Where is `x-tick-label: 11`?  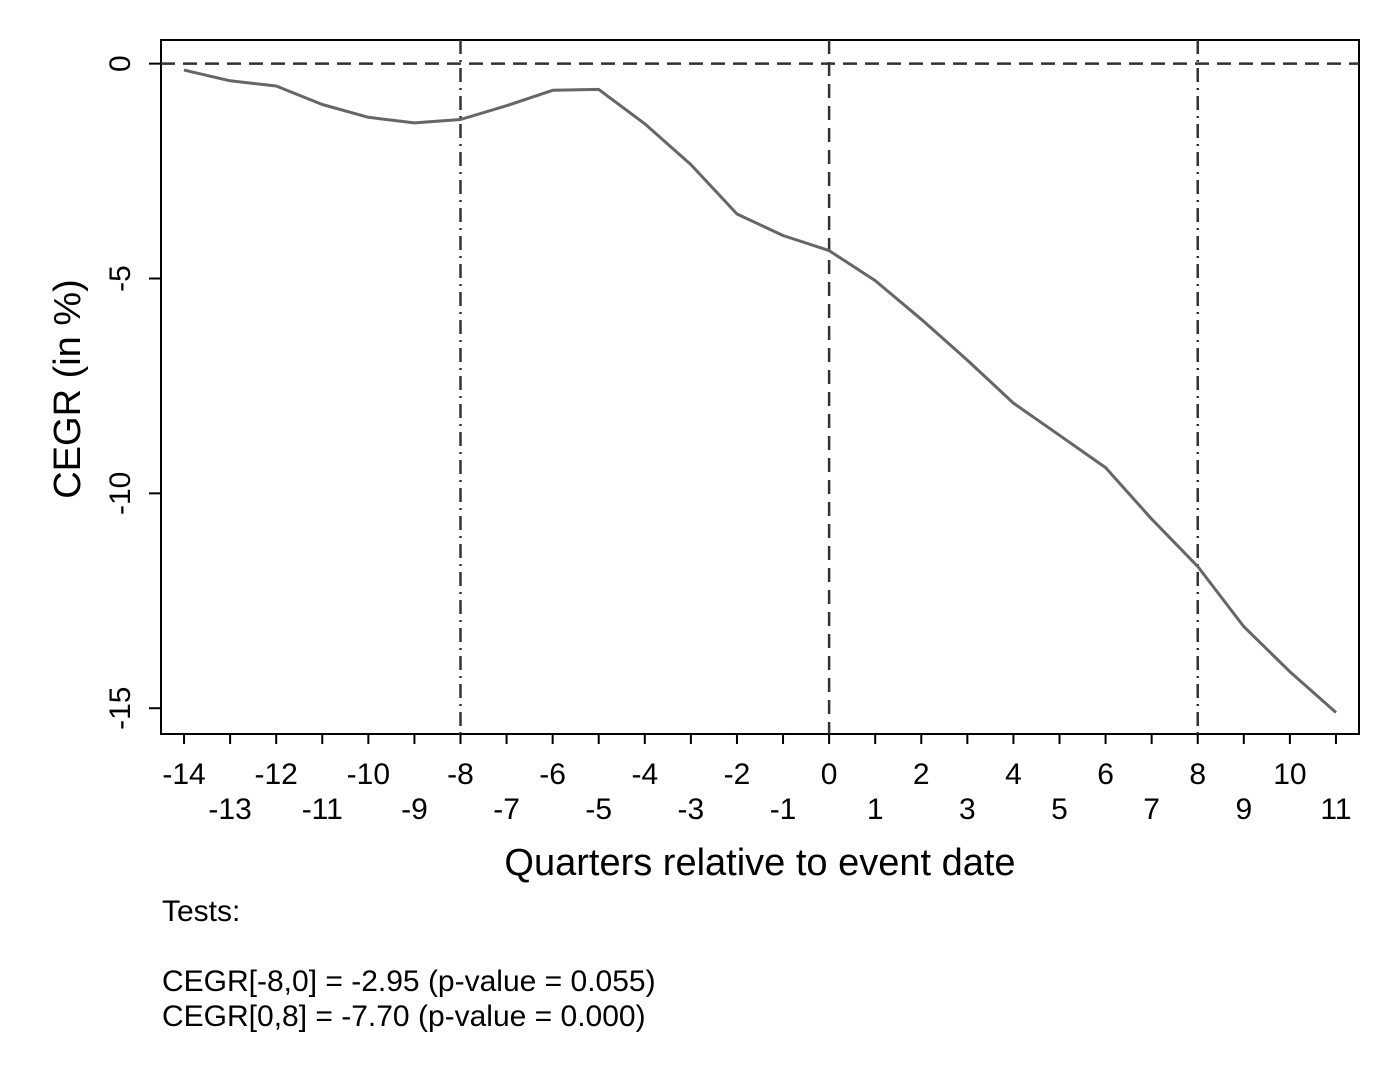 x-tick-label: 11 is located at coordinates (1335, 809).